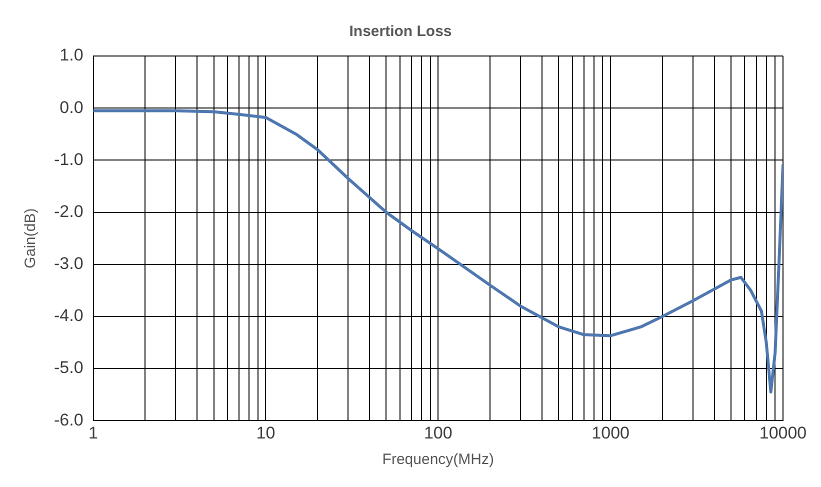 Image resolution: width=821 pixels, height=487 pixels. What do you see at coordinates (69, 264) in the screenshot?
I see `y-tick-label: -3.0` at bounding box center [69, 264].